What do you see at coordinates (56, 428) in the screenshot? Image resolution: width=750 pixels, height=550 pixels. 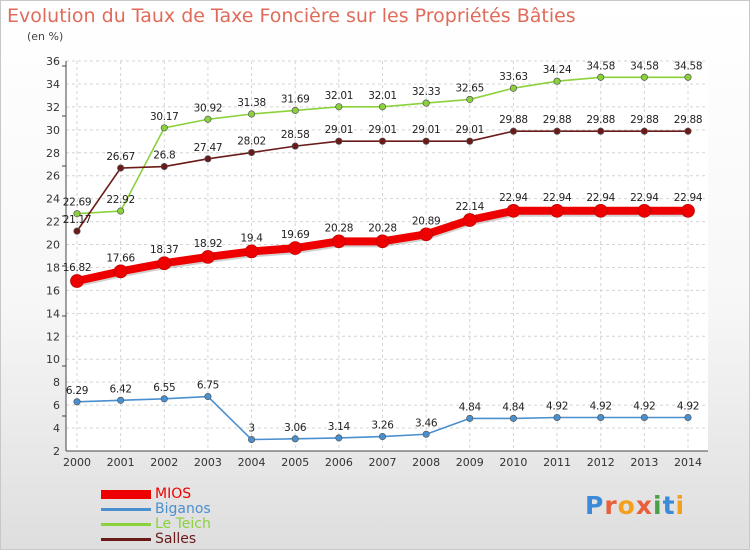 I see `y-tick-label: 4` at bounding box center [56, 428].